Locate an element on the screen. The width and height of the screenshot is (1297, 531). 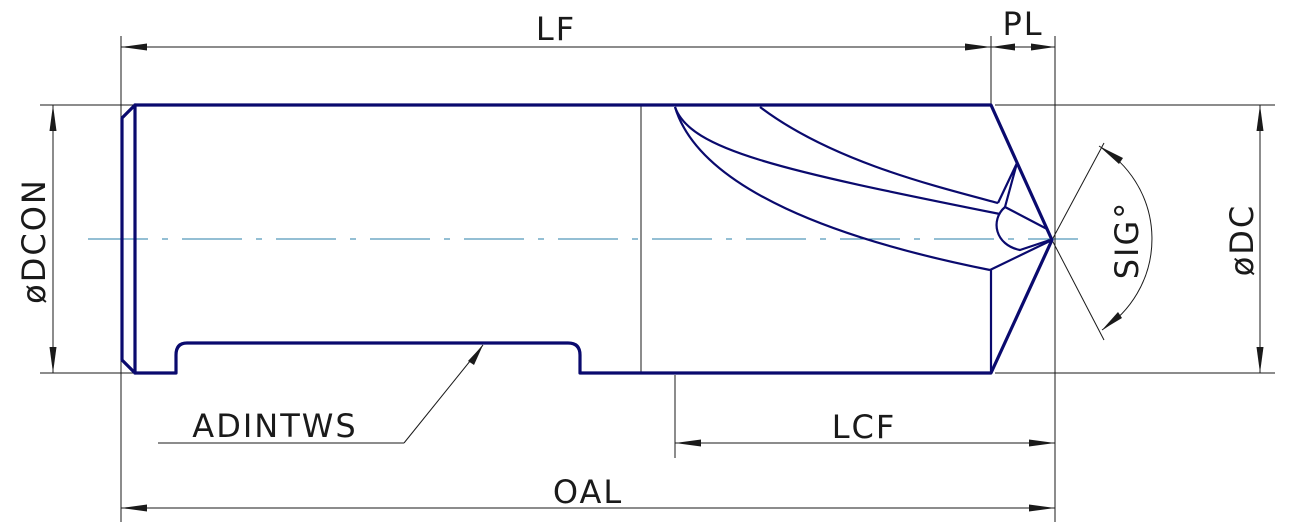
oal-label: OAL is located at coordinates (588, 492).